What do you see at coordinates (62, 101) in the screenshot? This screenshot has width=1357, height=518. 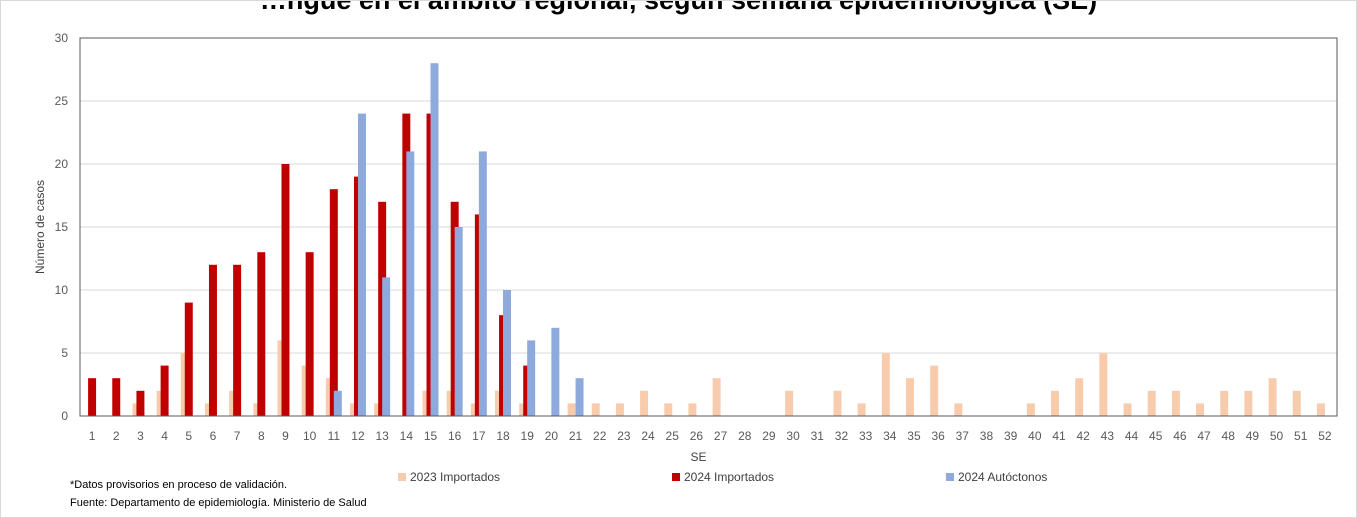 I see `y-tick-label: 25` at bounding box center [62, 101].